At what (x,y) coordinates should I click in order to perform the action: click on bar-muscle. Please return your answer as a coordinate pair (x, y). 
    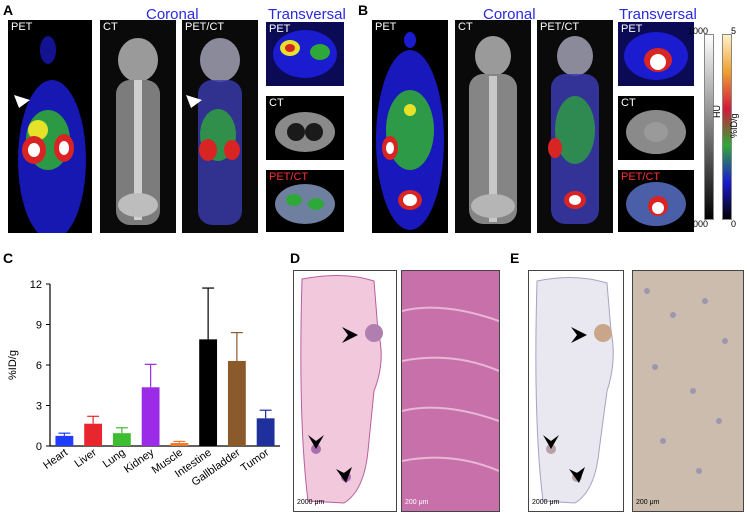
    Looking at the image, I should click on (179, 444).